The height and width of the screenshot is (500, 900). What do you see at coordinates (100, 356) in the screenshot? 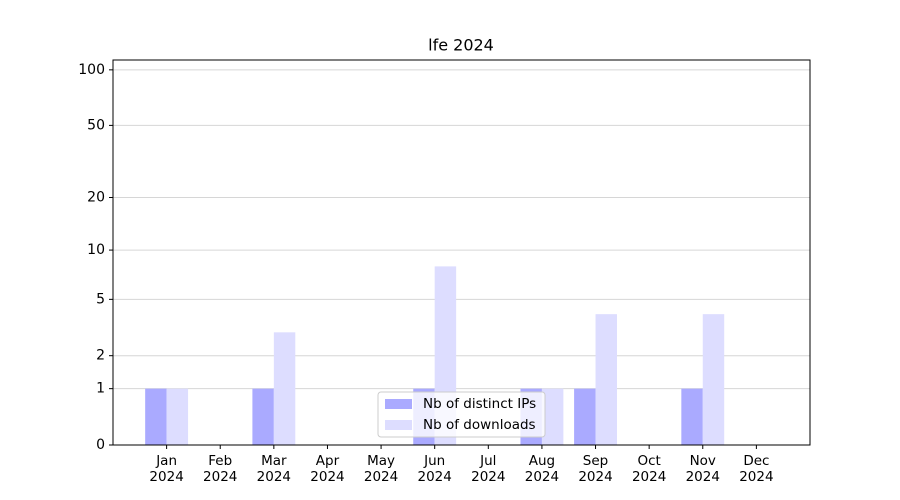
I see `y-tick-label: 2` at bounding box center [100, 356].